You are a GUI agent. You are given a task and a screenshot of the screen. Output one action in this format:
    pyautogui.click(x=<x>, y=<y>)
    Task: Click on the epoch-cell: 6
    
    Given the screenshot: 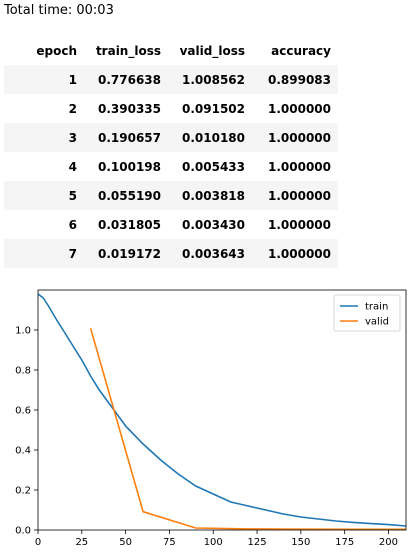 What is the action you would take?
    pyautogui.click(x=72, y=224)
    